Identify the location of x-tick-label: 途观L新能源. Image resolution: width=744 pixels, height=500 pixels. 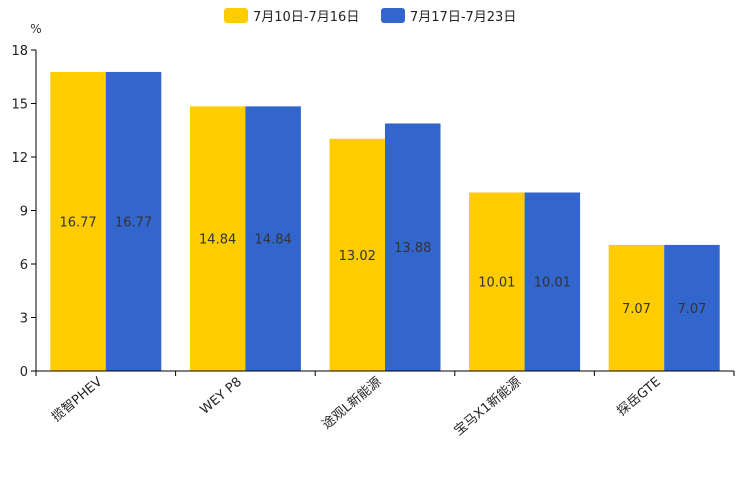
(352, 403).